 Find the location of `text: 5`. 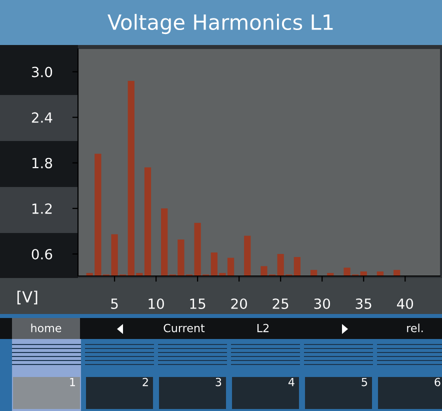

text: 5 is located at coordinates (365, 382).